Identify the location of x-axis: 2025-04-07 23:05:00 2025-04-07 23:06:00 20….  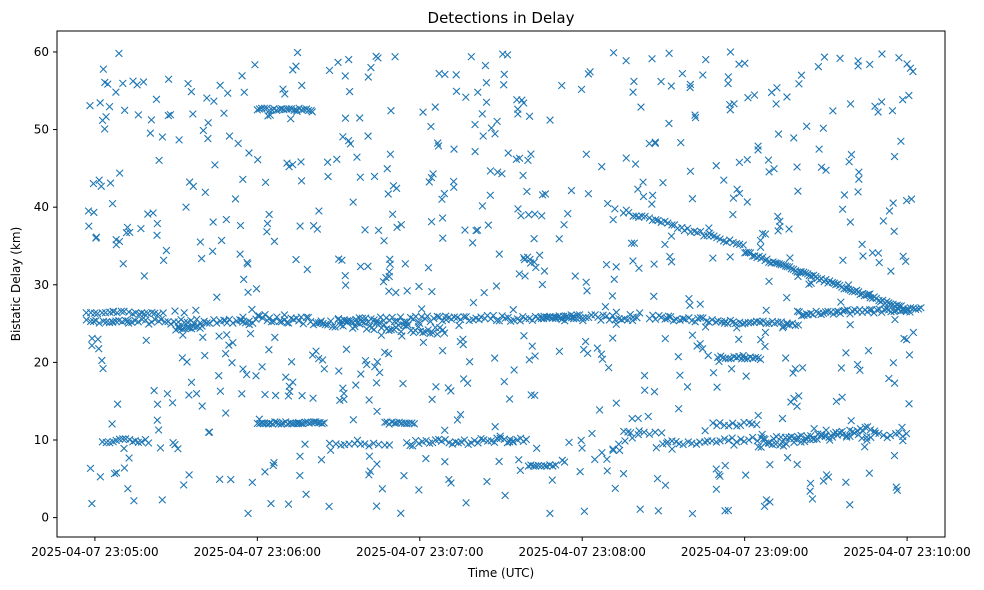
(501, 548).